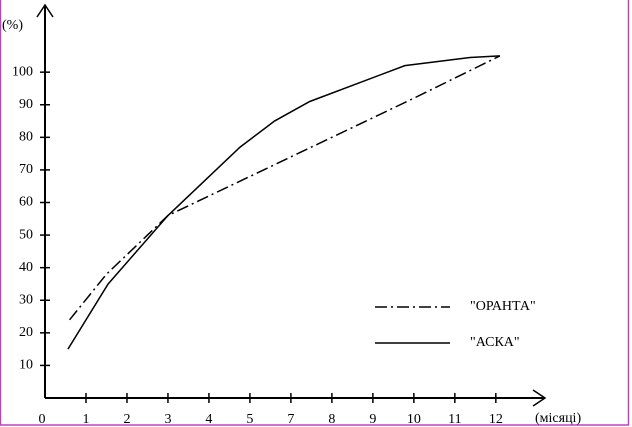 This screenshot has height=427, width=632. What do you see at coordinates (208, 419) in the screenshot?
I see `x-tick-label: 4` at bounding box center [208, 419].